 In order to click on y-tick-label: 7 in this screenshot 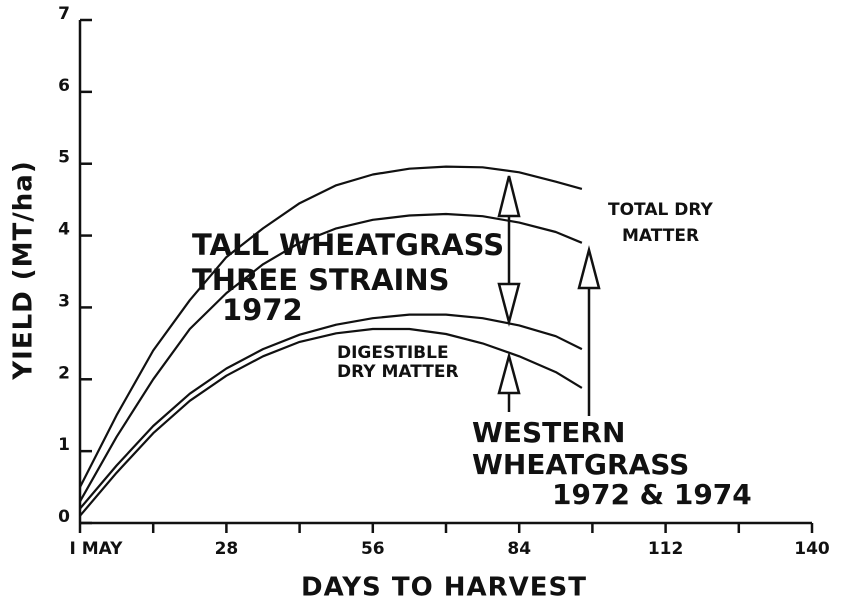, I will do `click(64, 14)`.